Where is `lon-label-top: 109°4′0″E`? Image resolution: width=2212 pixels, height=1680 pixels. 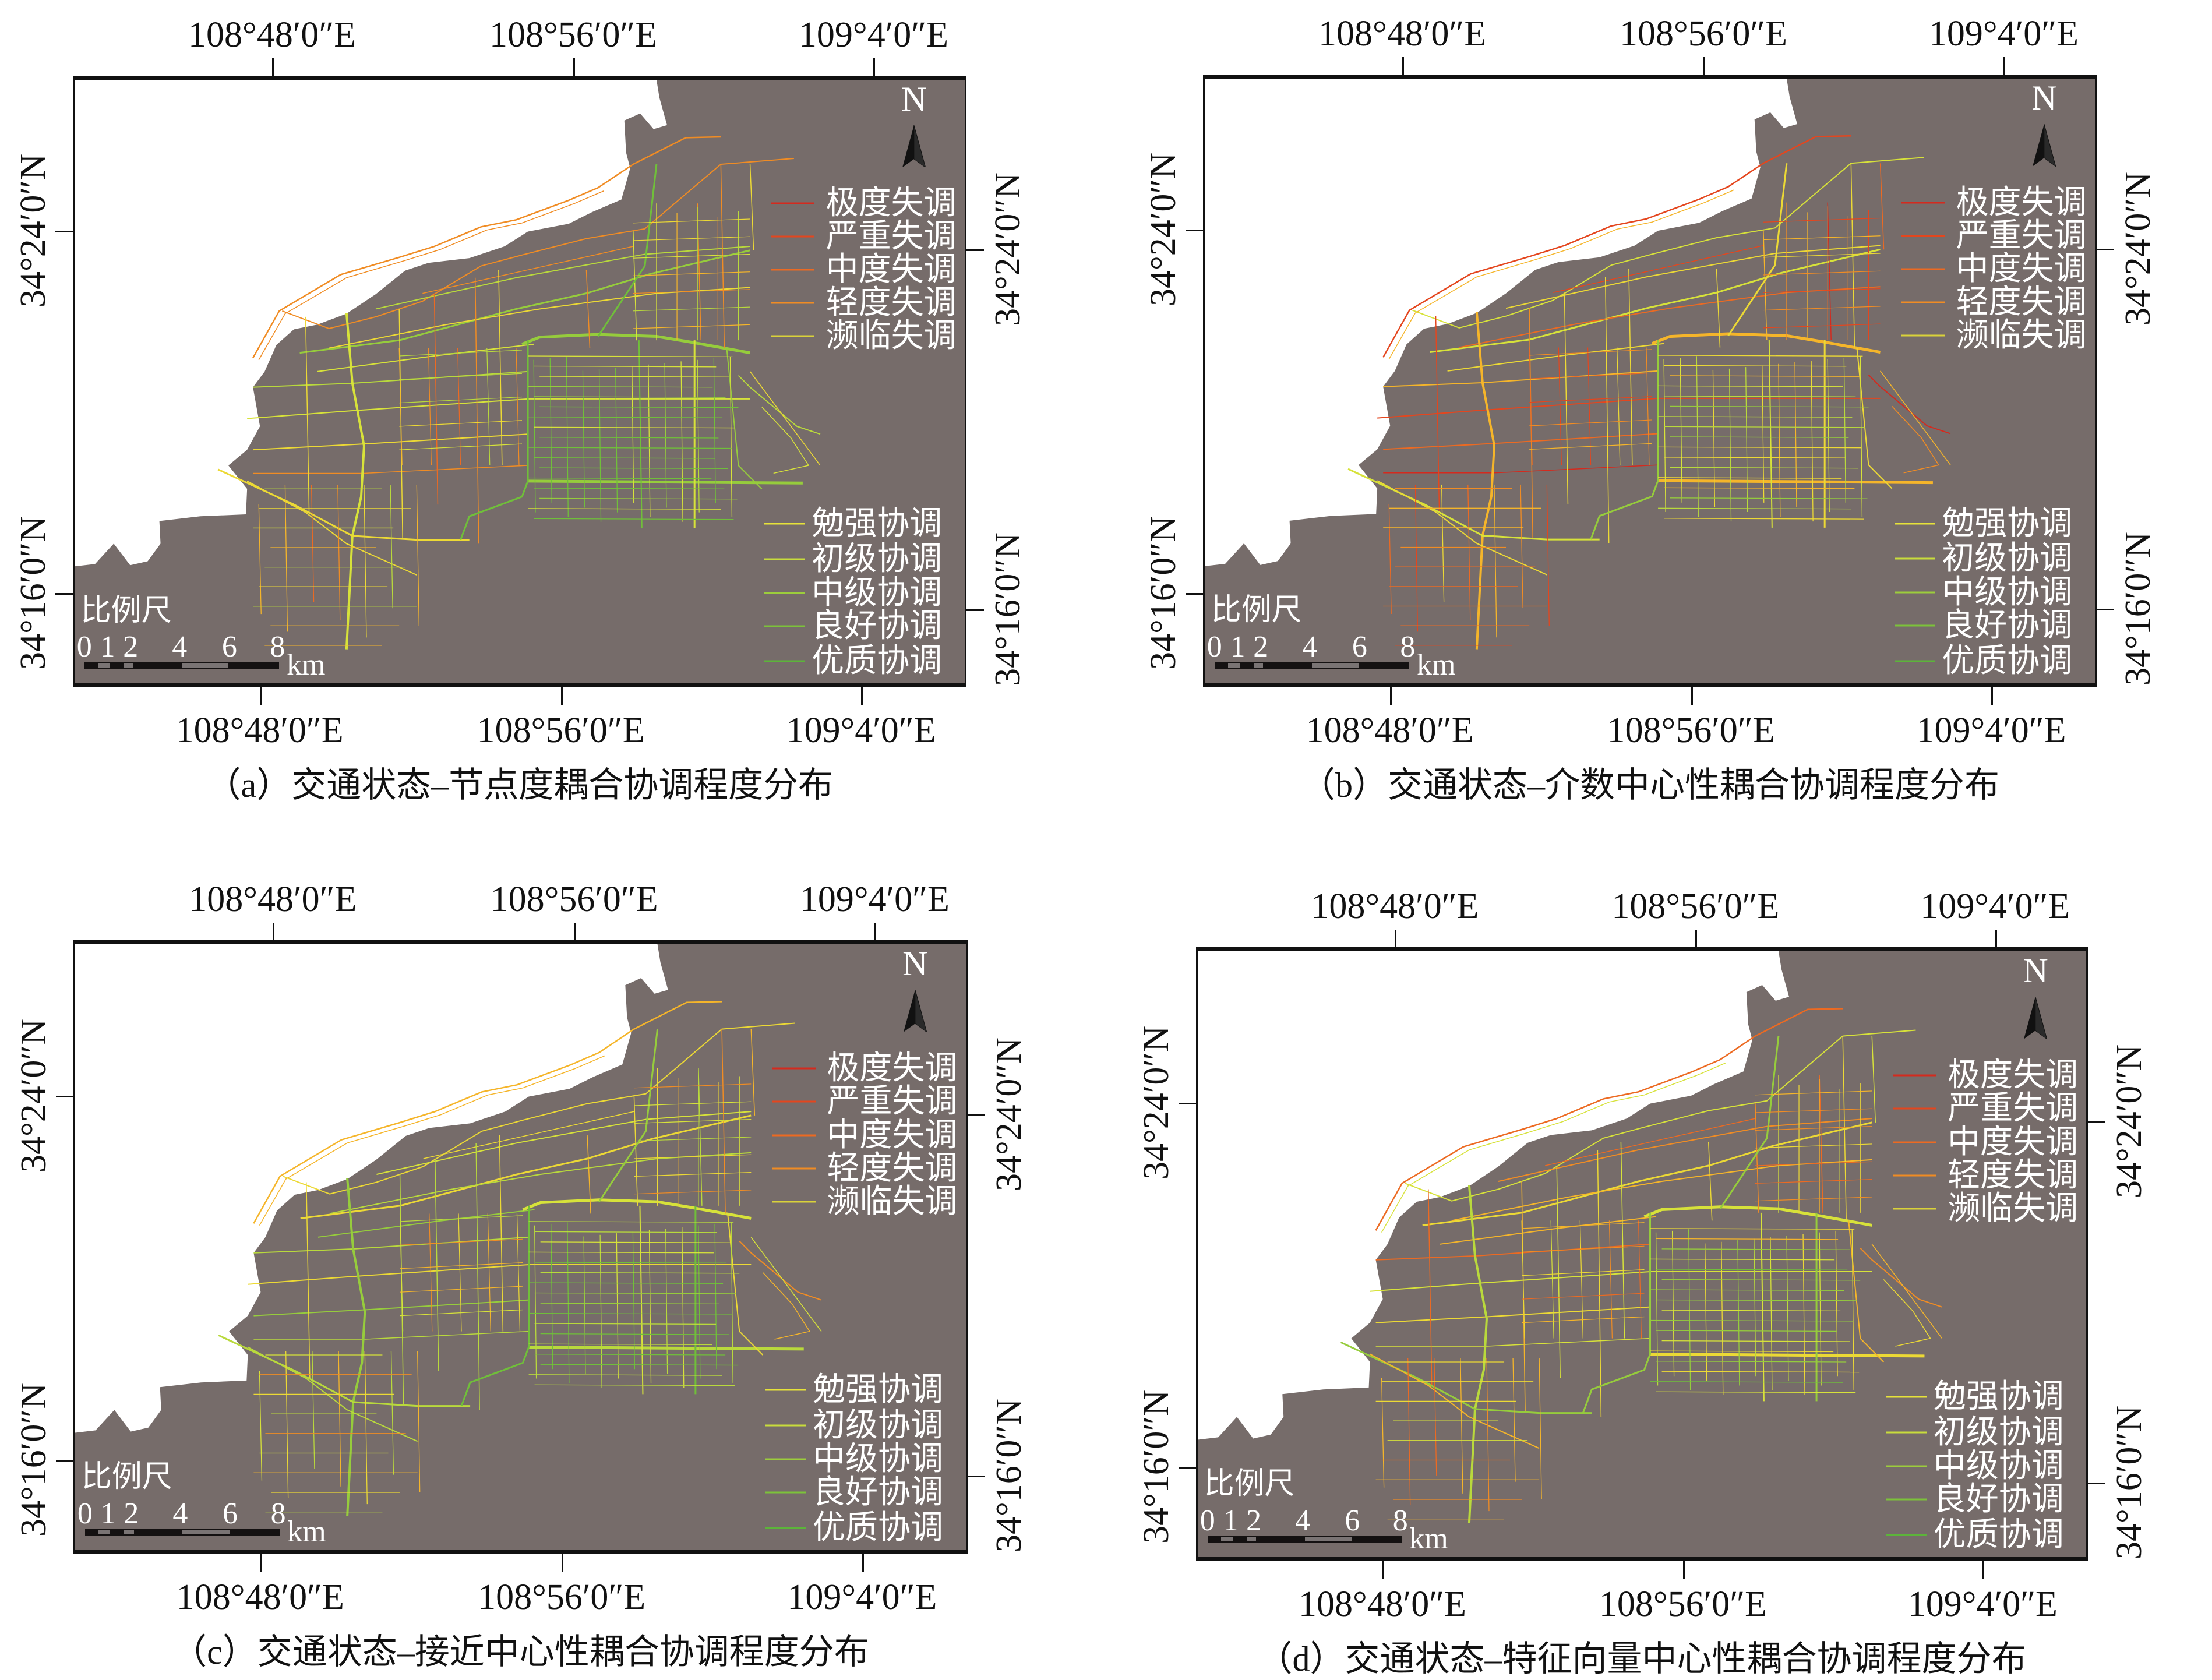 lon-label-top: 109°4′0″E is located at coordinates (2004, 34).